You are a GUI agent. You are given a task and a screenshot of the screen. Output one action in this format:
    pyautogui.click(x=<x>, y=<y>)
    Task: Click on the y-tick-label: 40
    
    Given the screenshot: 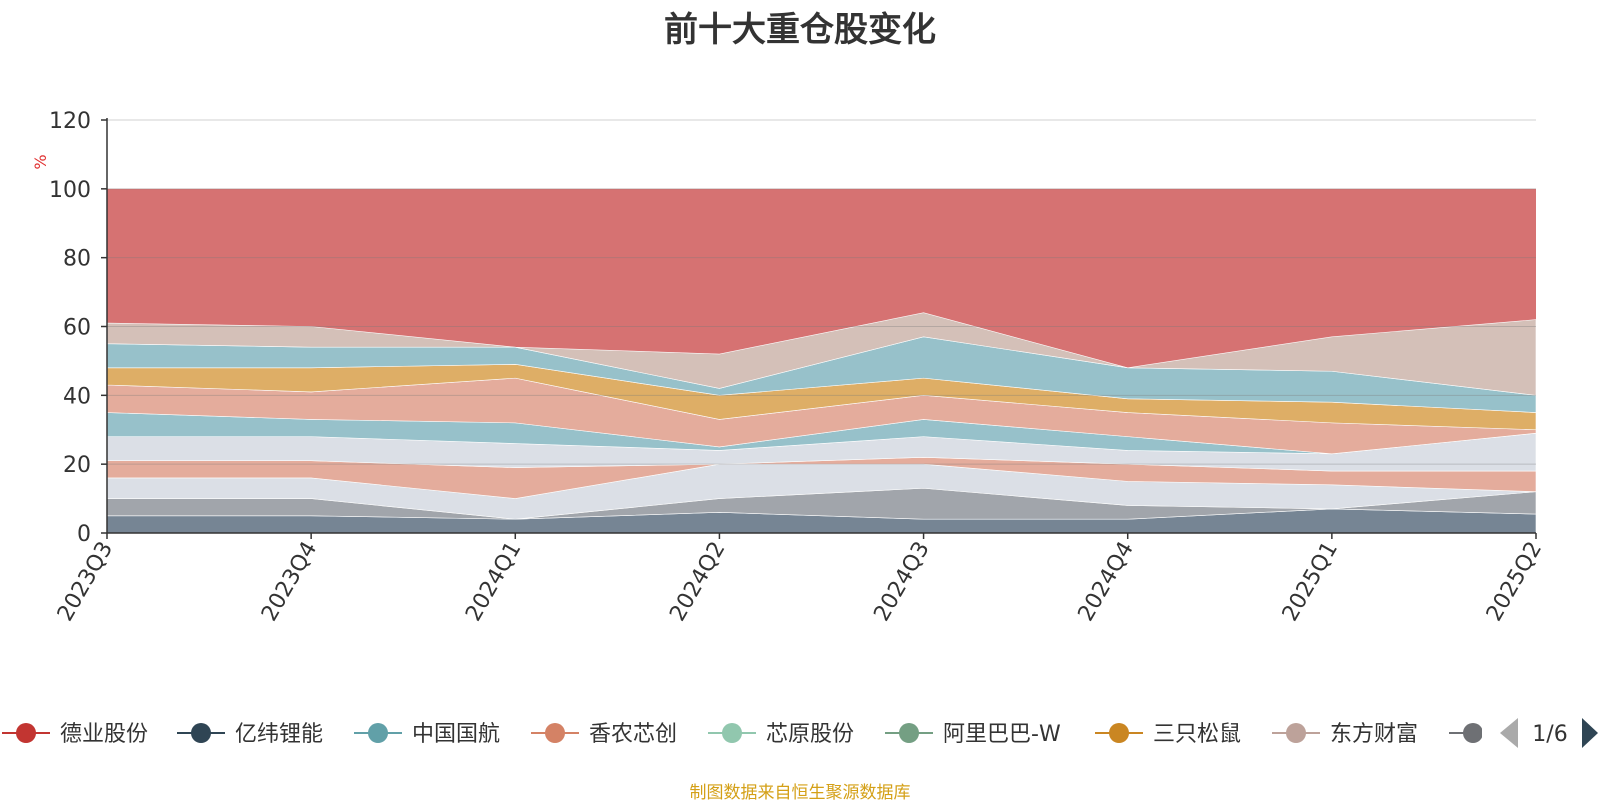 What is the action you would take?
    pyautogui.click(x=77, y=396)
    